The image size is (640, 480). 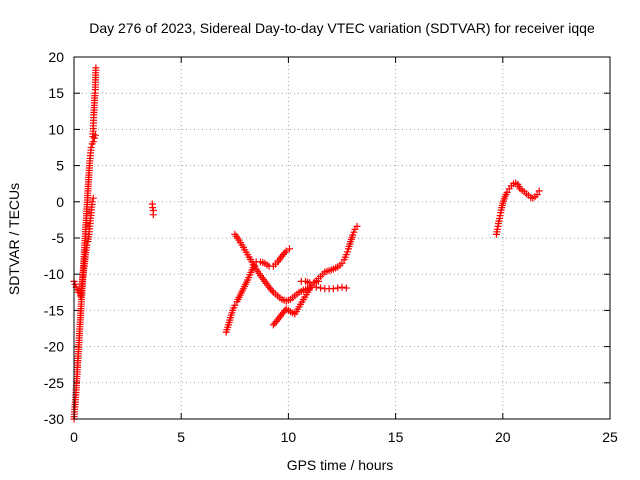 What do you see at coordinates (58, 238) in the screenshot?
I see `y-tick-label: -5` at bounding box center [58, 238].